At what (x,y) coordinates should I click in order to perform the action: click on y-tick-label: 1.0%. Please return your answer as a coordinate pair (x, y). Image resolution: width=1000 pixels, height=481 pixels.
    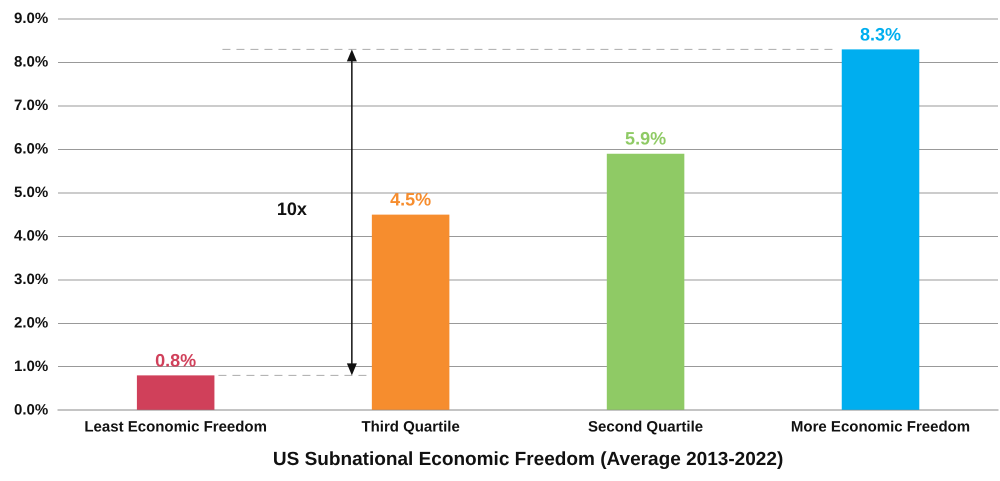
    Looking at the image, I should click on (31, 366).